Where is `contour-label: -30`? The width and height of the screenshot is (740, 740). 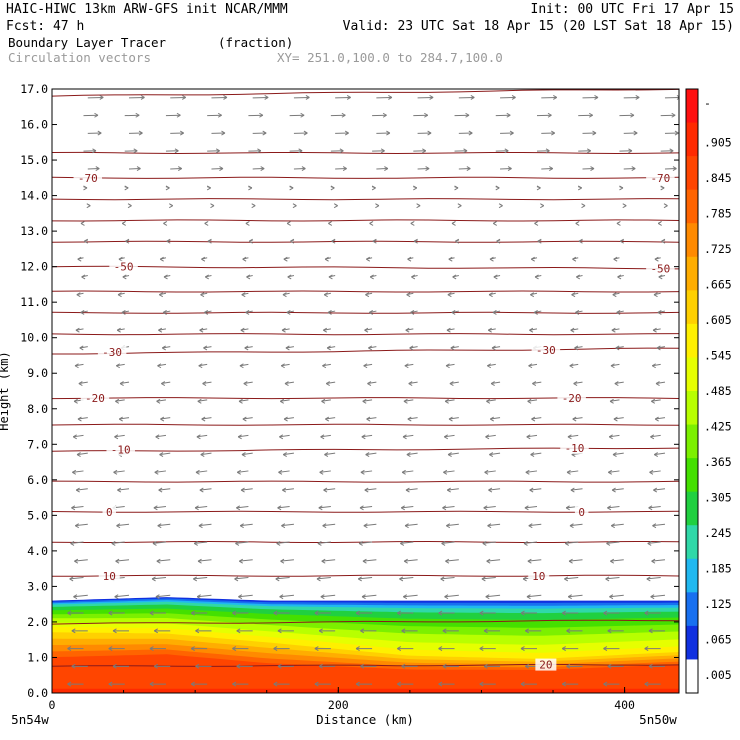
contour-label: -30 is located at coordinates (546, 350).